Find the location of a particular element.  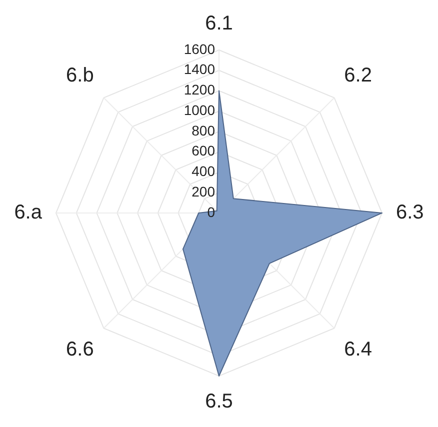

y-tick-label: 600 is located at coordinates (204, 150).